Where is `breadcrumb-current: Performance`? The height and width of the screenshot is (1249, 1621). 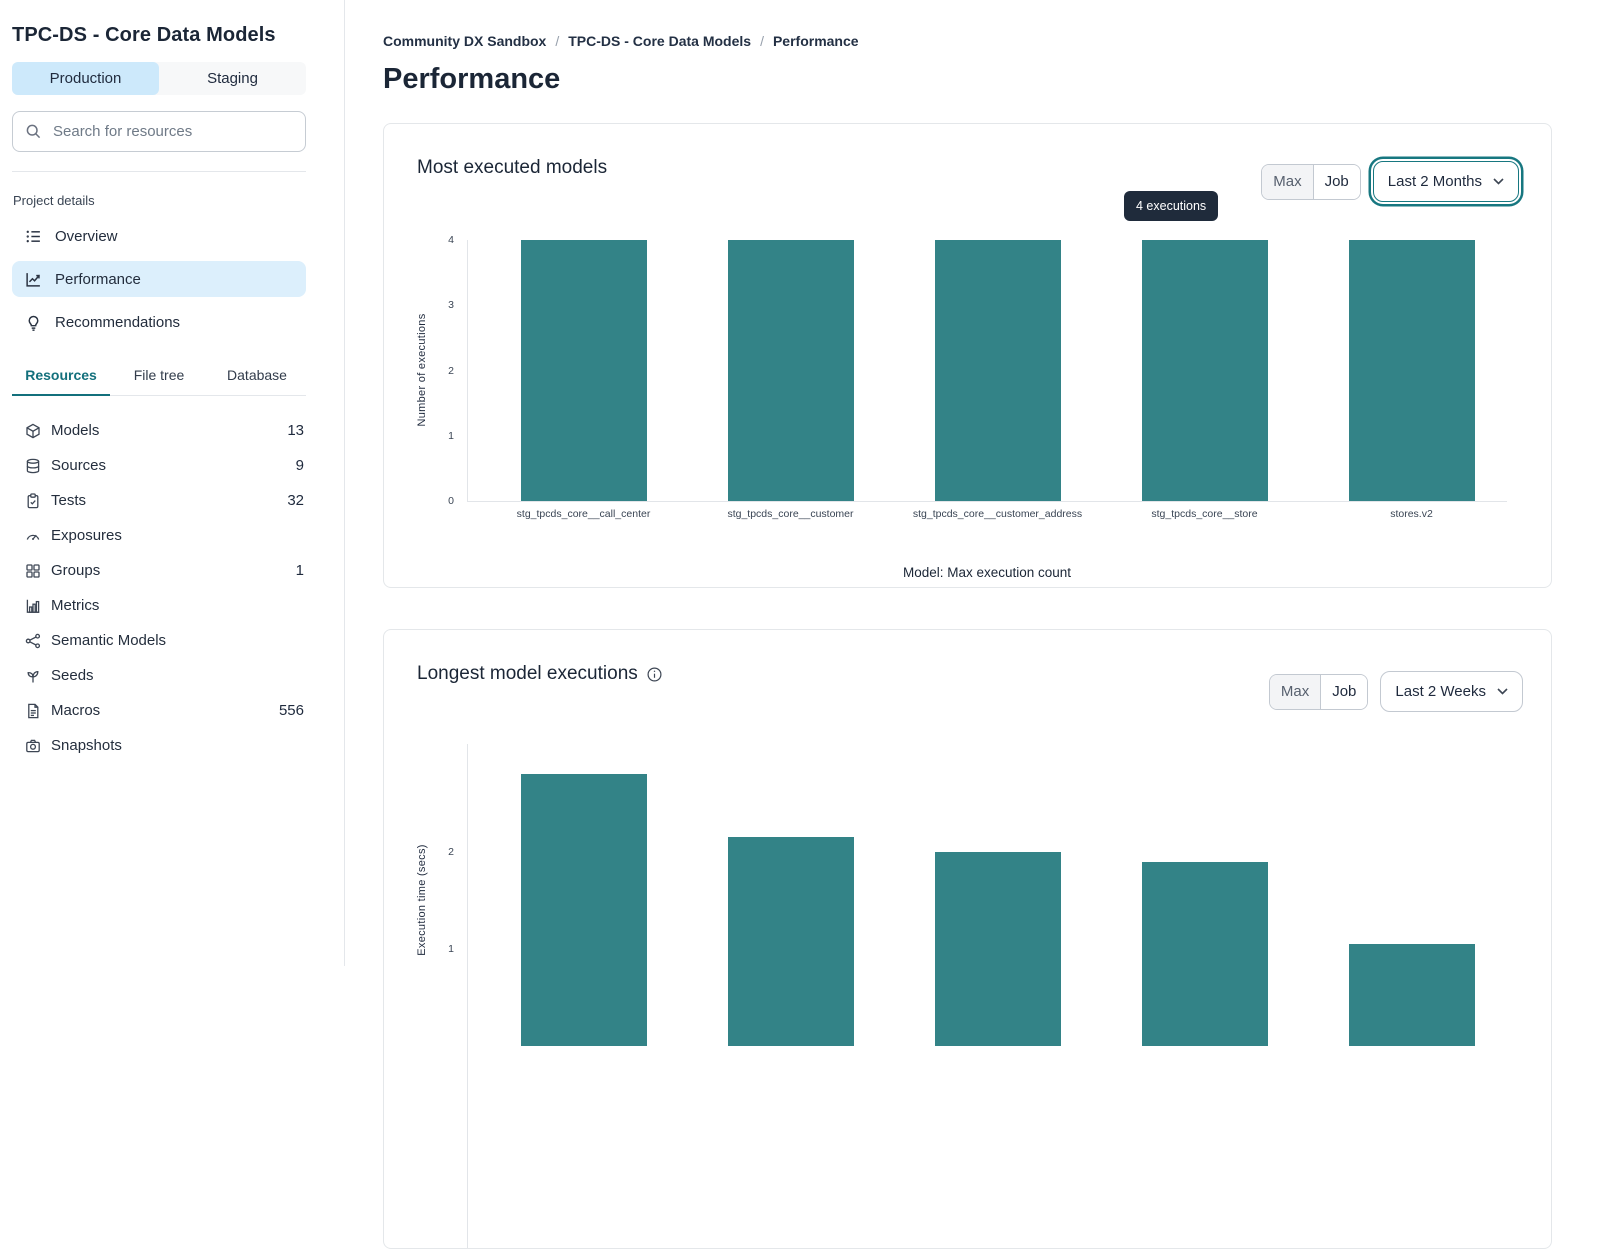 breadcrumb-current: Performance is located at coordinates (815, 41).